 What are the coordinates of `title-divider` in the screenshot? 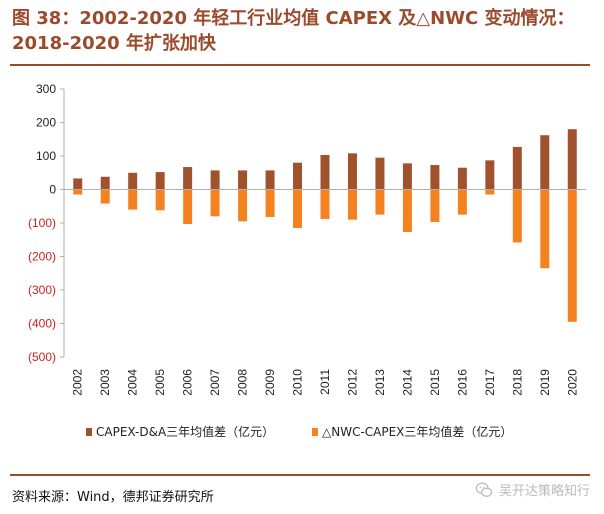 It's located at (300, 65).